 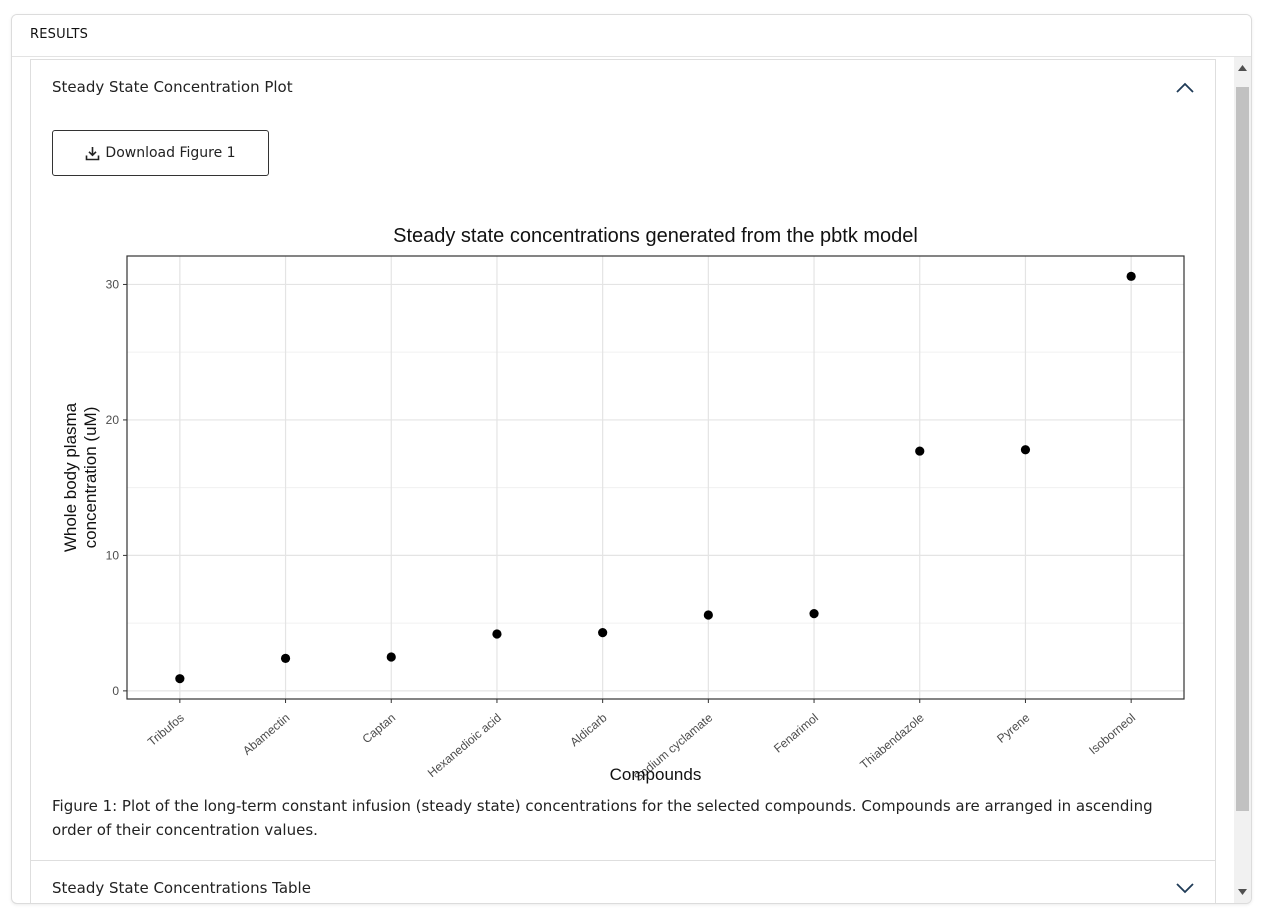 I want to click on download-figure-button: Download Figure 1, so click(x=160, y=153).